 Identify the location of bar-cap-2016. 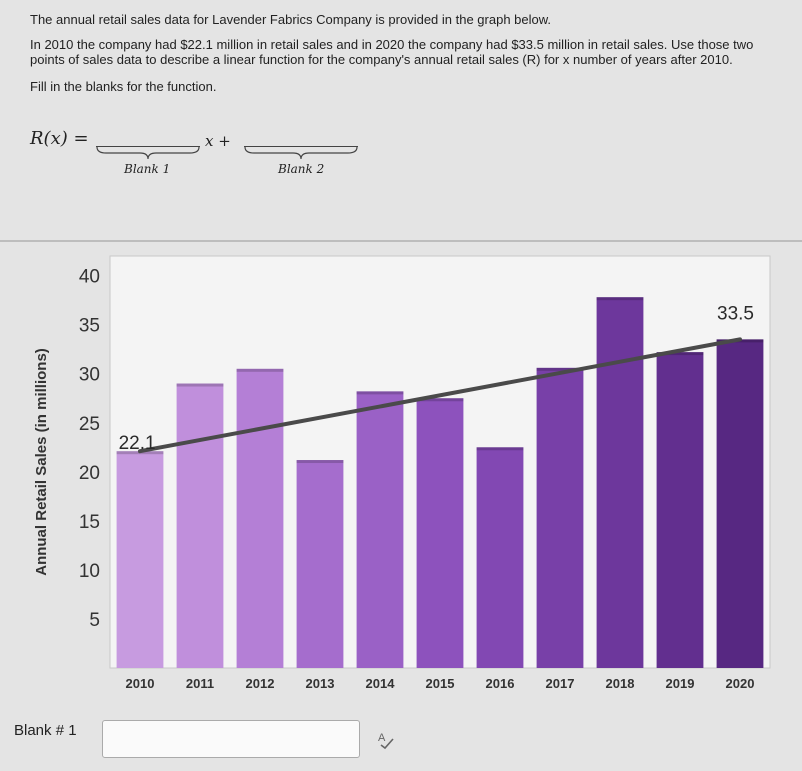
(500, 449).